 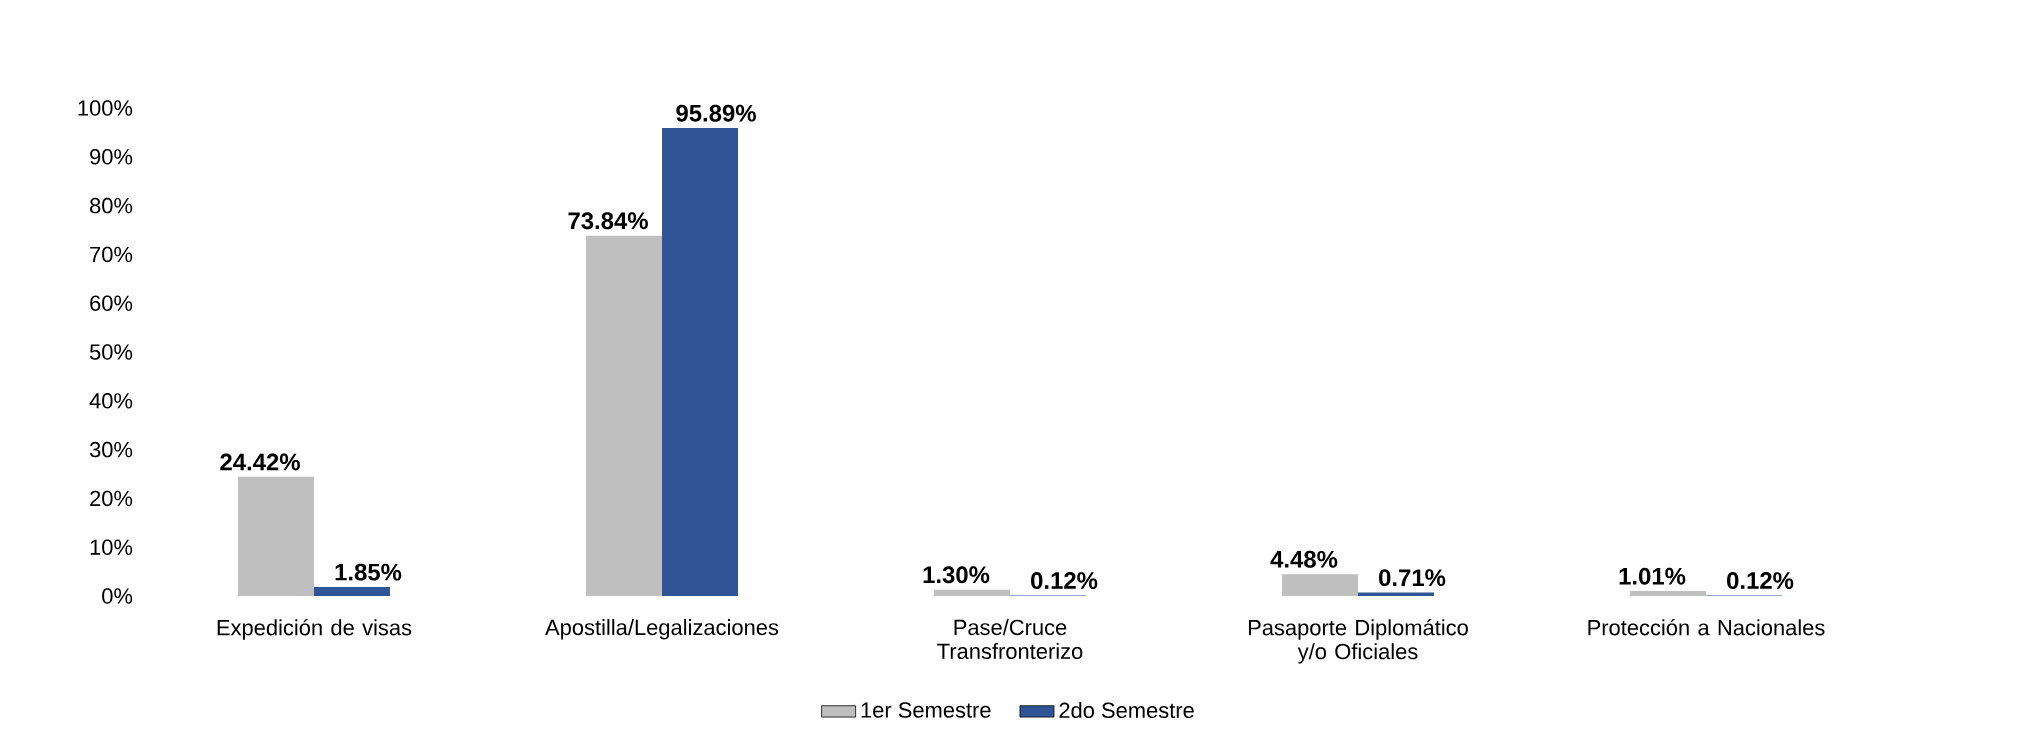 What do you see at coordinates (111, 205) in the screenshot?
I see `y-tick-label: 80%` at bounding box center [111, 205].